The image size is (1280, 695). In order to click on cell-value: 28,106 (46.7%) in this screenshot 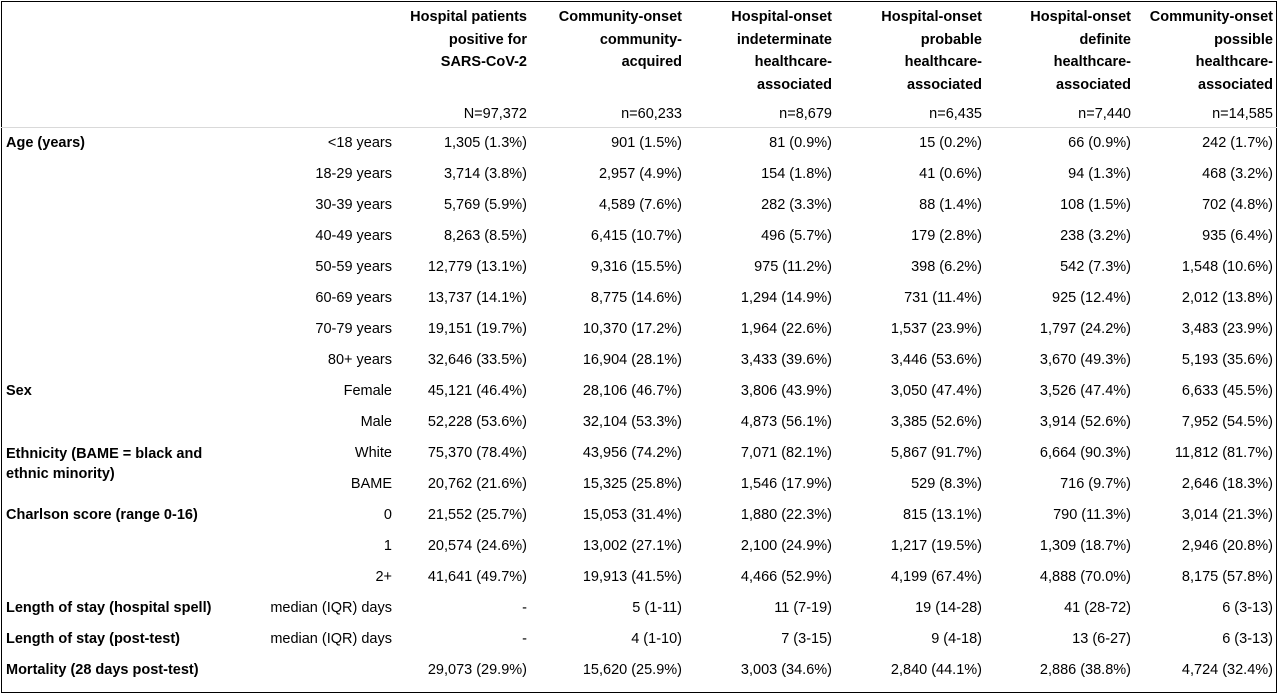, I will do `click(632, 391)`.